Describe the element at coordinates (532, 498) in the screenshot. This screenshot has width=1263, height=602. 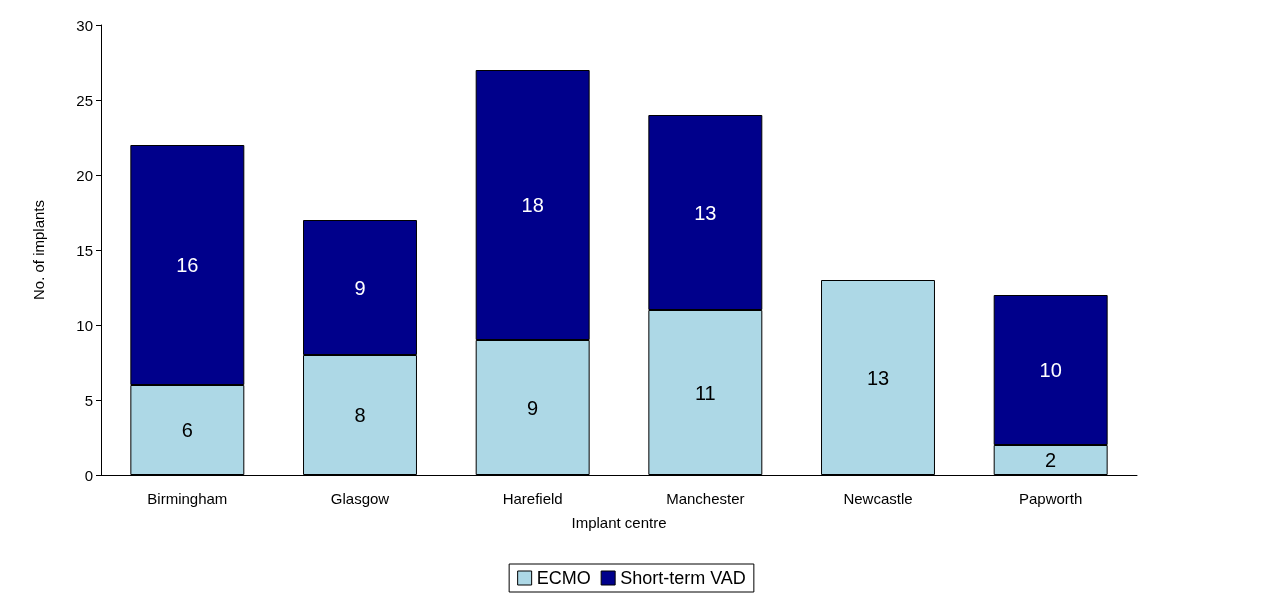
I see `x-tick-label: Harefield` at that location.